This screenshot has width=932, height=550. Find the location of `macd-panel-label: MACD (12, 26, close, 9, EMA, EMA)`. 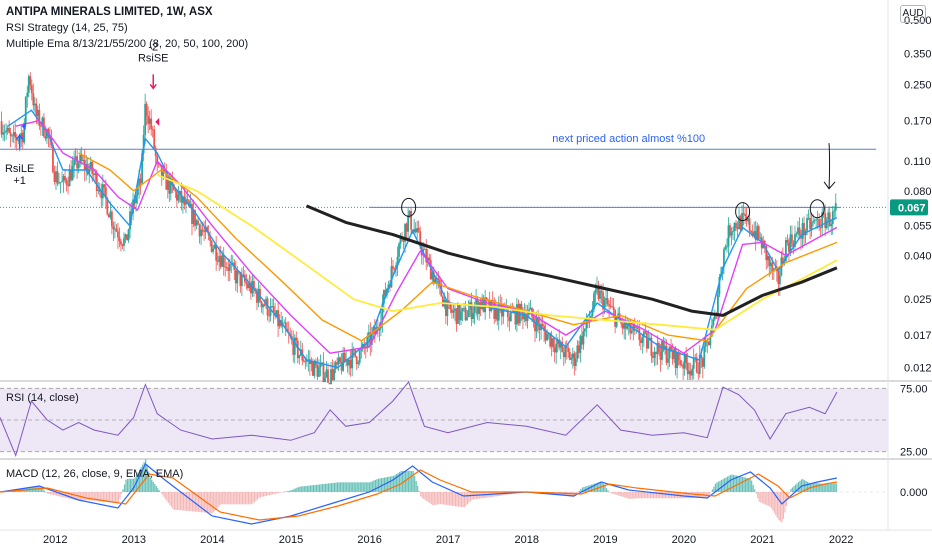

macd-panel-label: MACD (12, 26, close, 9, EMA, EMA) is located at coordinates (95, 474).